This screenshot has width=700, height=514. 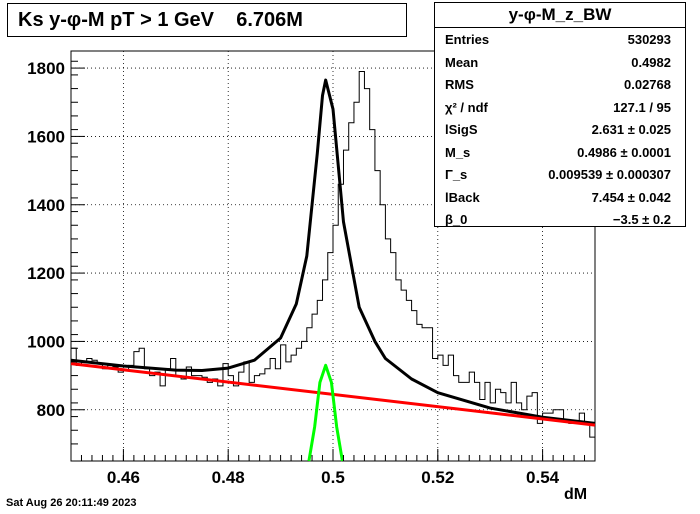 I want to click on x-axis-title: dM, so click(x=576, y=494).